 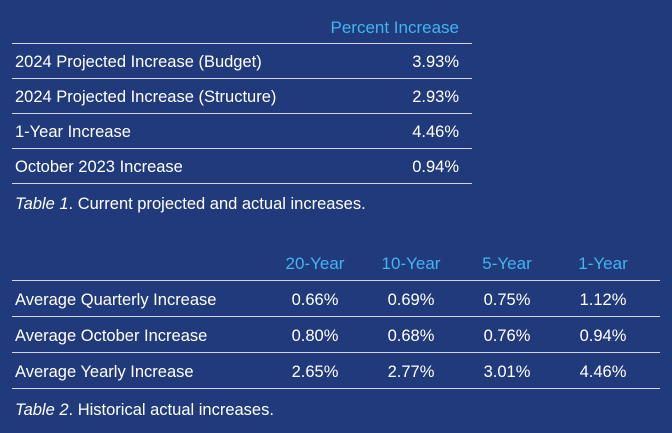 I want to click on row-value: 2.93%, so click(x=435, y=97).